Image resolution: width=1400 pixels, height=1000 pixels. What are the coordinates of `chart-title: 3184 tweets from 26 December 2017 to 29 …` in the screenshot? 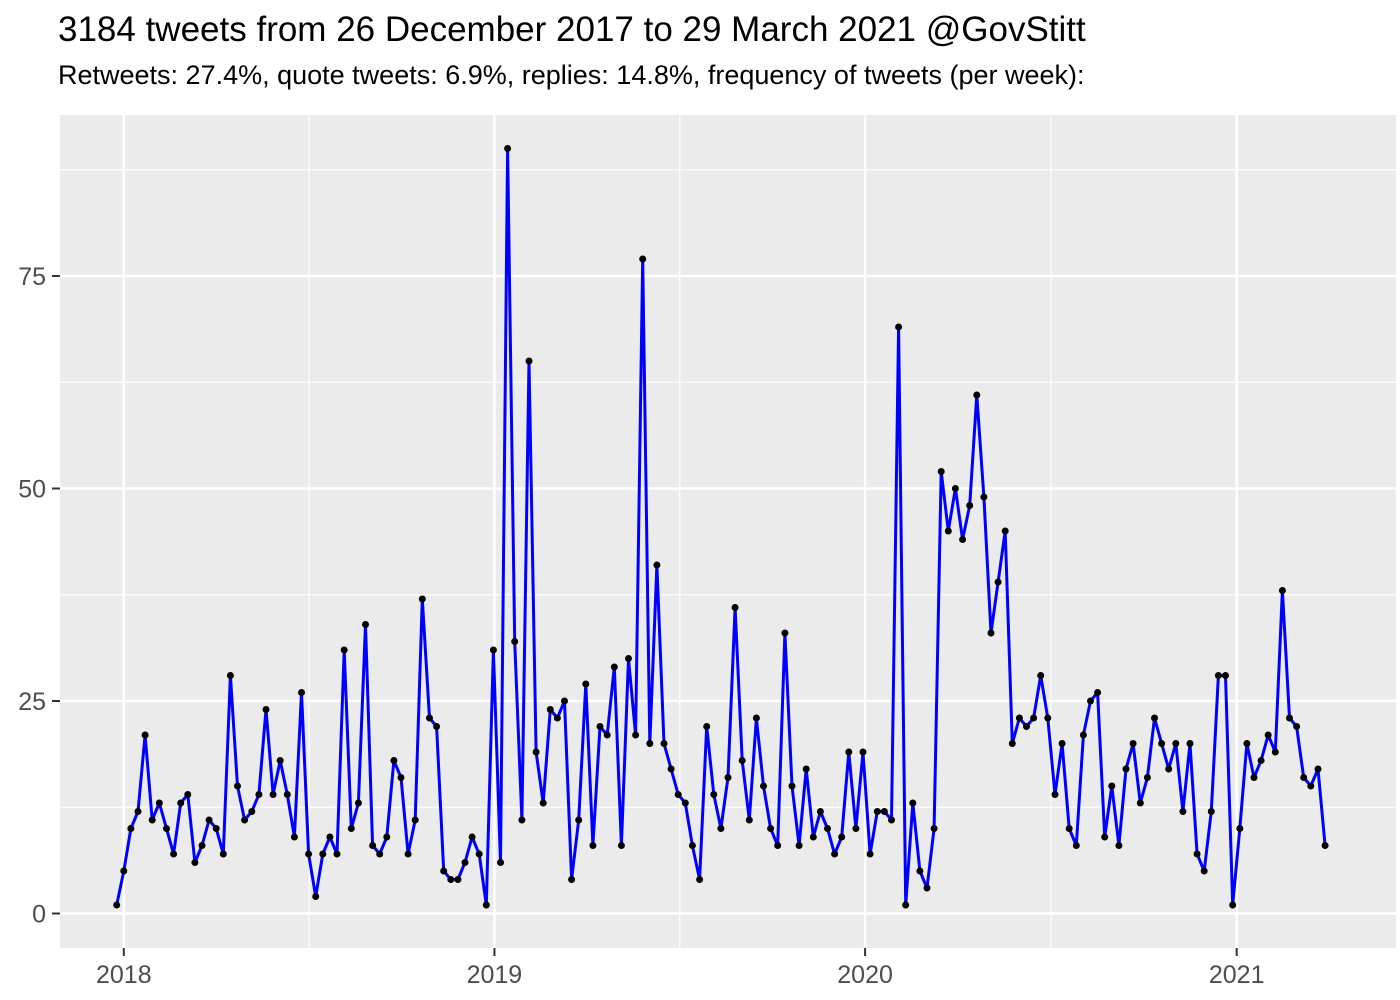 It's located at (572, 29).